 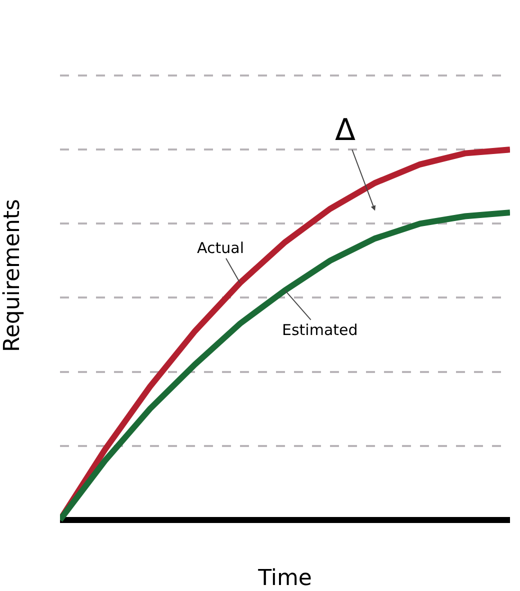 What do you see at coordinates (12, 275) in the screenshot?
I see `y-axis-title: Requirements` at bounding box center [12, 275].